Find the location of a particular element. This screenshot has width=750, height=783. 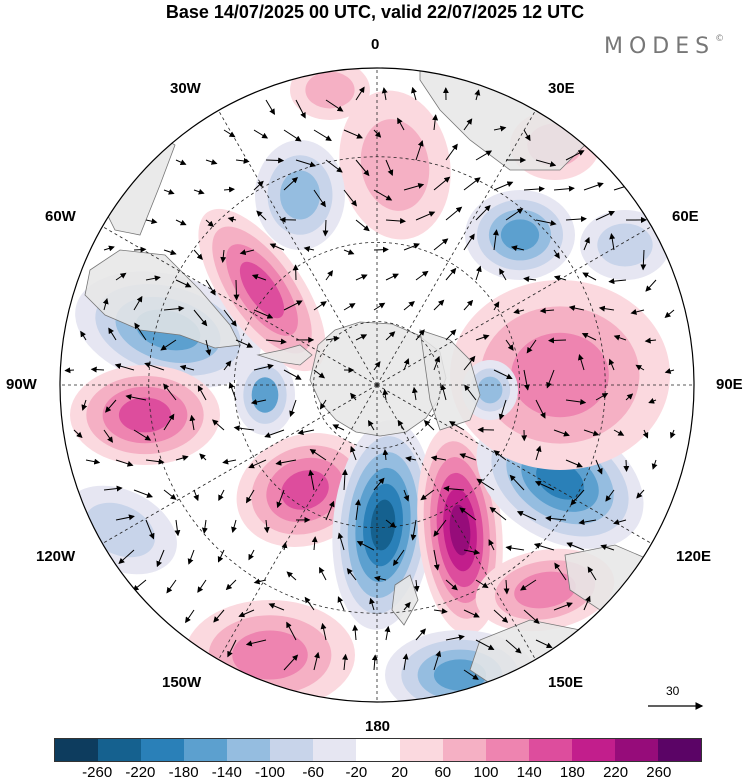

colorbar-tick-label: -20 is located at coordinates (356, 772).